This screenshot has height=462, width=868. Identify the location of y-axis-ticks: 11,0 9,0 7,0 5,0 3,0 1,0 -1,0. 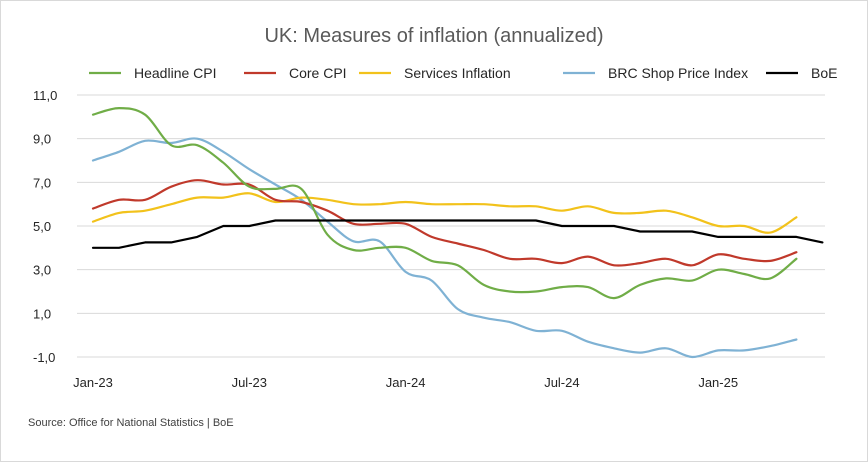
(45, 226).